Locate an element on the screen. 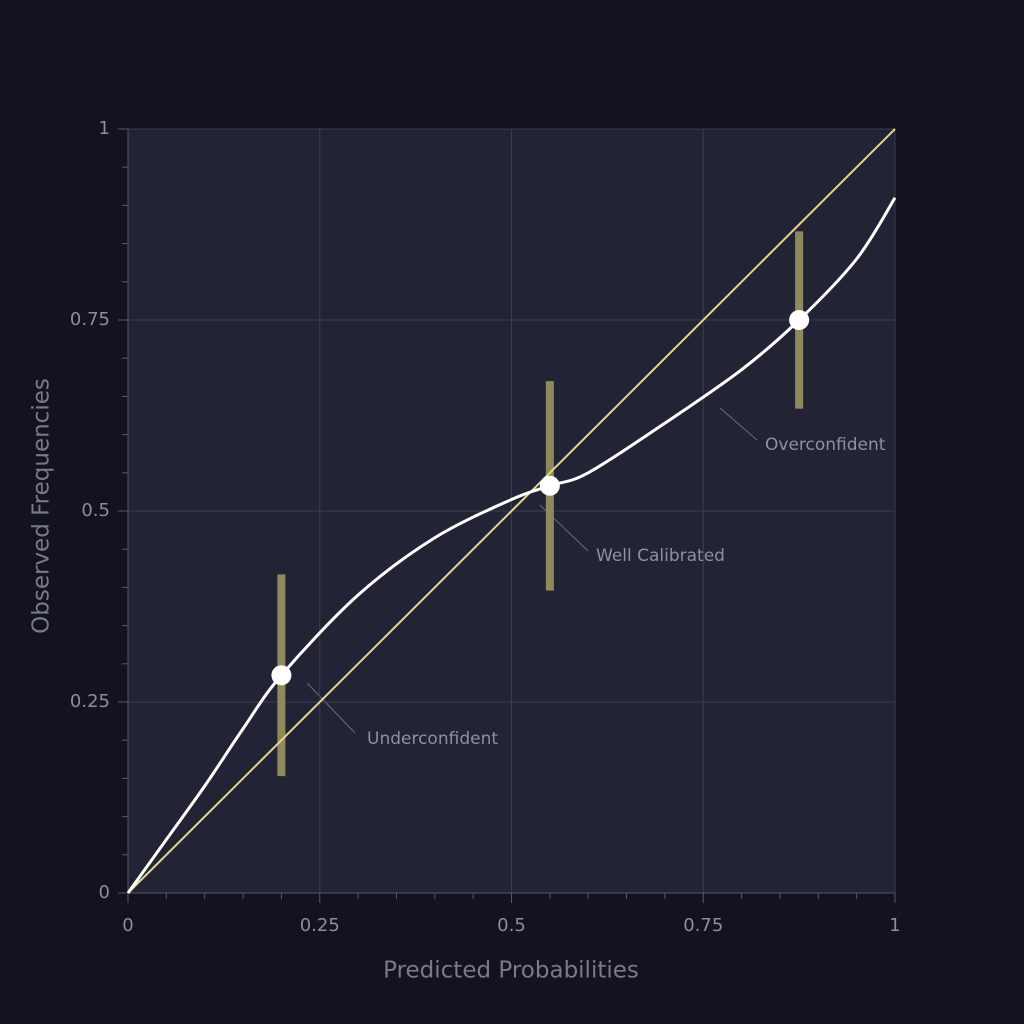  annotation: Well Calibrated is located at coordinates (660, 556).